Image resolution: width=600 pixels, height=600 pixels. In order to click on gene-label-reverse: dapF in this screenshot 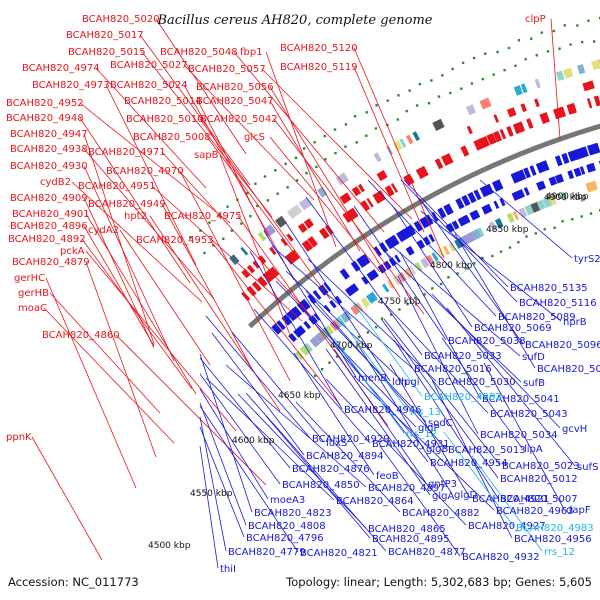, I will do `click(578, 510)`.